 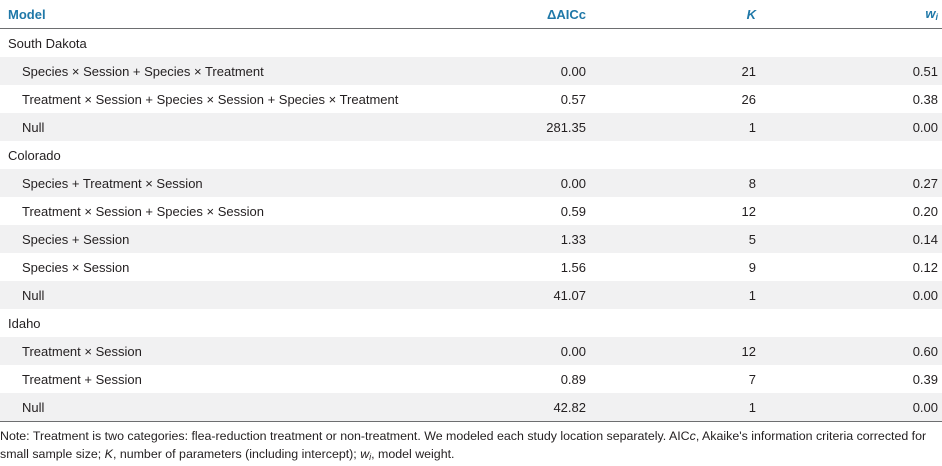 I want to click on table-row: Null 41.07 1 0.00, so click(x=471, y=295).